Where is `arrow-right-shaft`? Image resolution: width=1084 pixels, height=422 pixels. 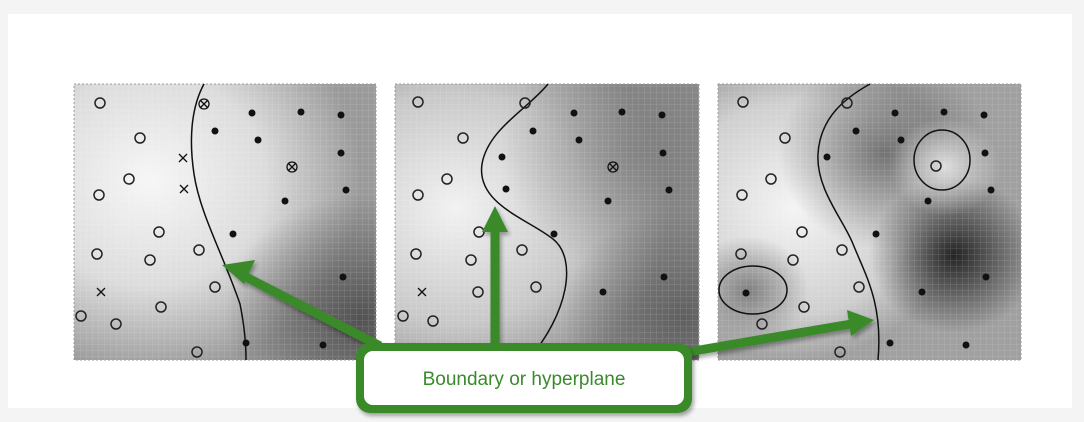
arrow-right-shaft is located at coordinates (769, 338).